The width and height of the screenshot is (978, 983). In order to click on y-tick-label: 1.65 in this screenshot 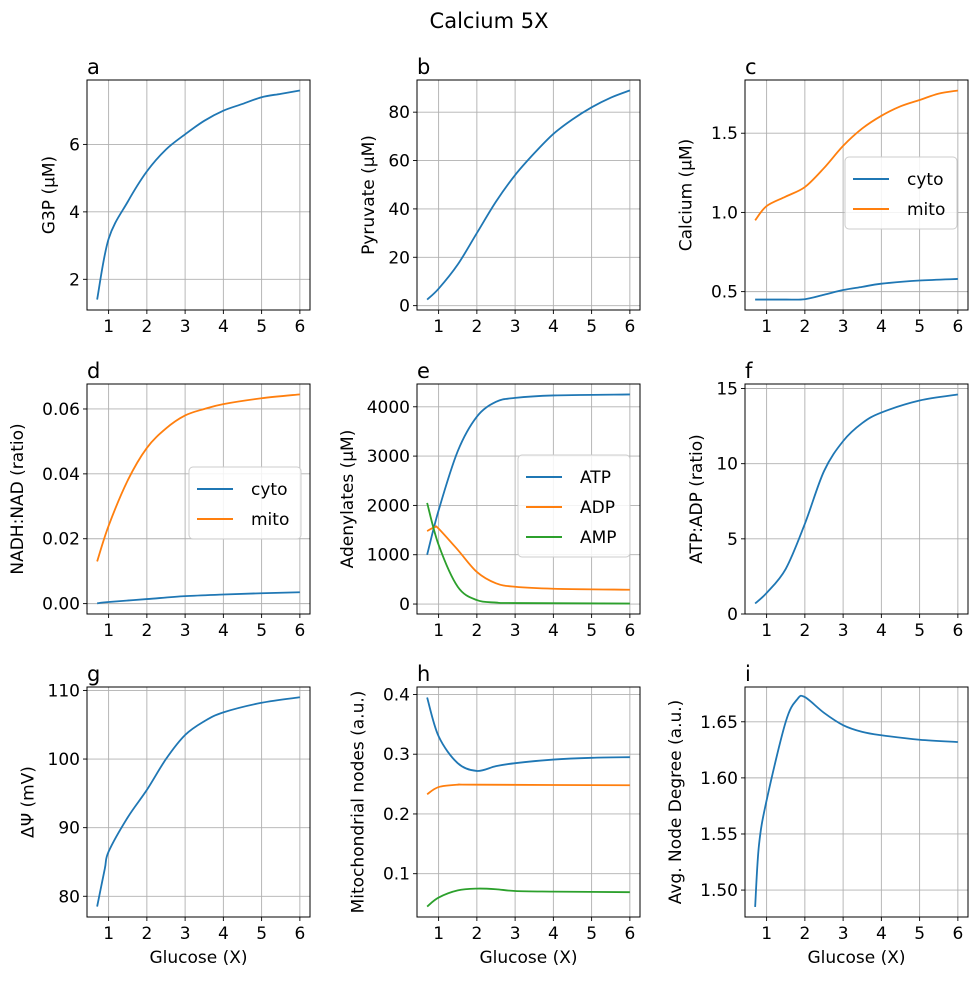, I will do `click(719, 723)`.